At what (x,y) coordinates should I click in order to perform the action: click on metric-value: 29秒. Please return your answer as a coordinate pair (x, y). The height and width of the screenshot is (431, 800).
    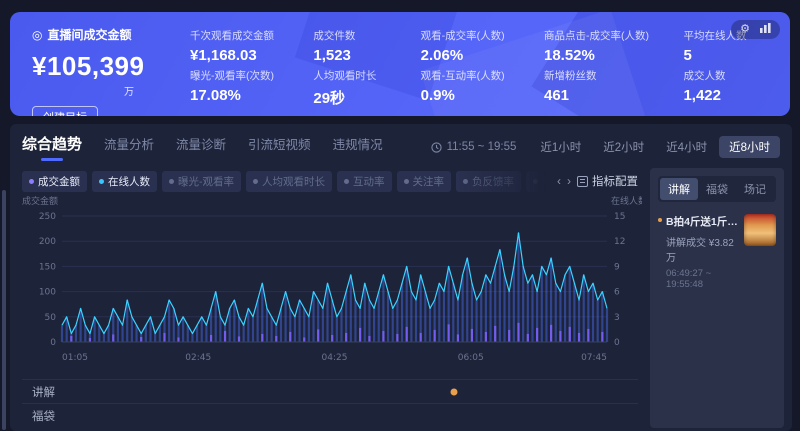
    Looking at the image, I should click on (329, 98).